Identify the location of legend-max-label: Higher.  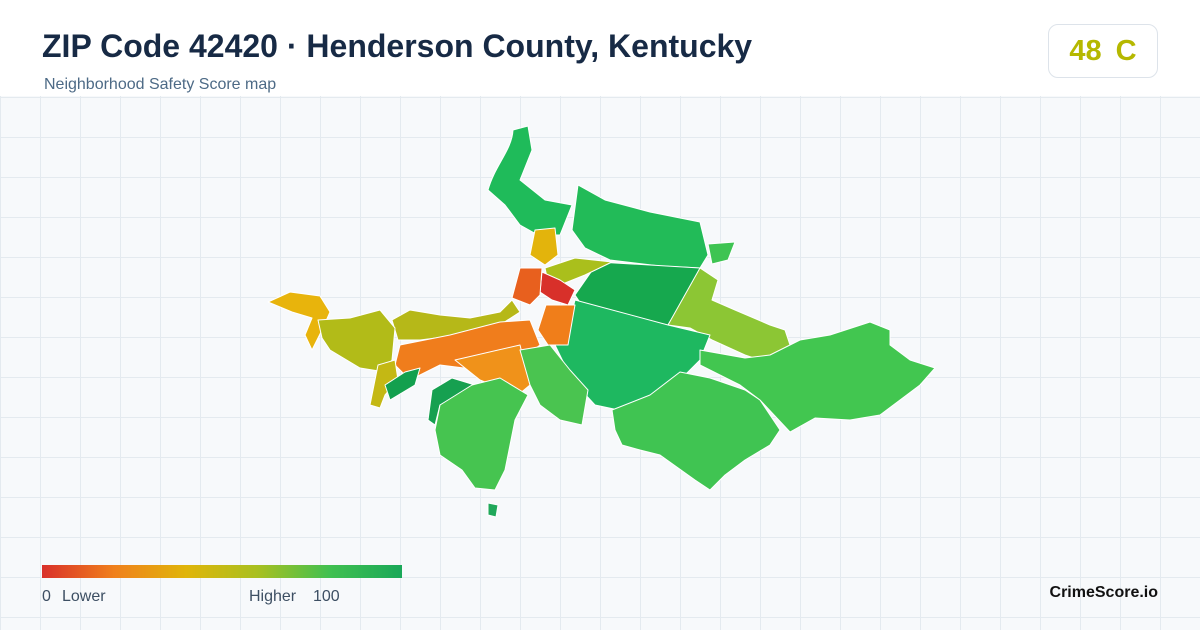
(273, 596).